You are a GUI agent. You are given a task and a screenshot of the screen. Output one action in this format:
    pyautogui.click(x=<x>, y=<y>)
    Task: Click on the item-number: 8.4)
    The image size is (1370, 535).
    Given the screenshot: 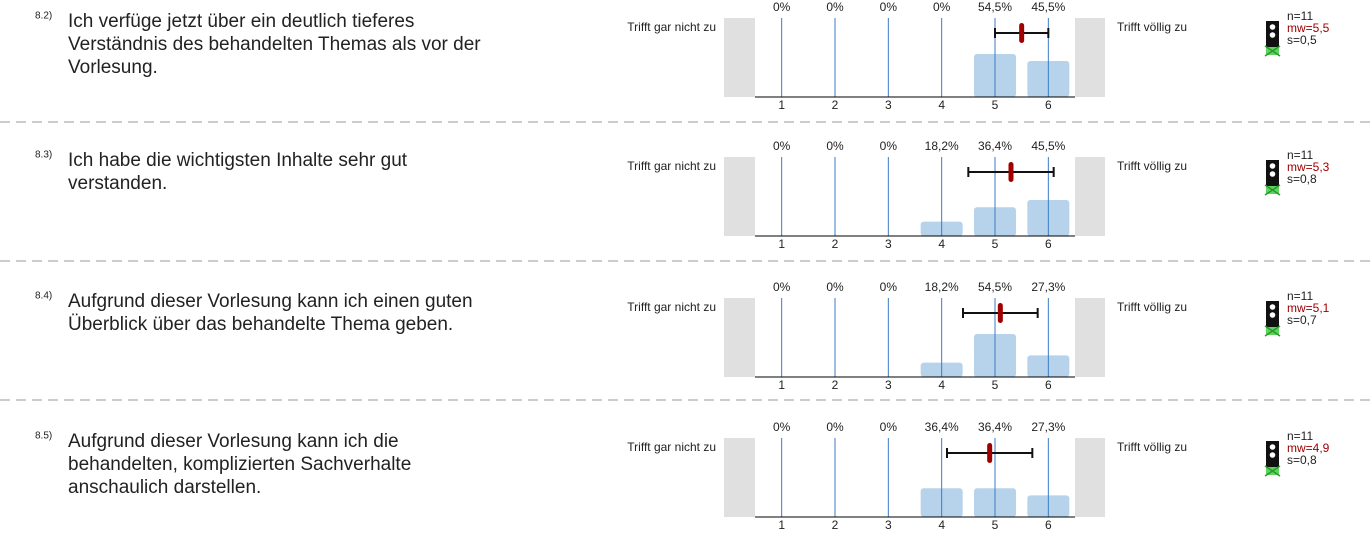 What is the action you would take?
    pyautogui.click(x=43, y=296)
    